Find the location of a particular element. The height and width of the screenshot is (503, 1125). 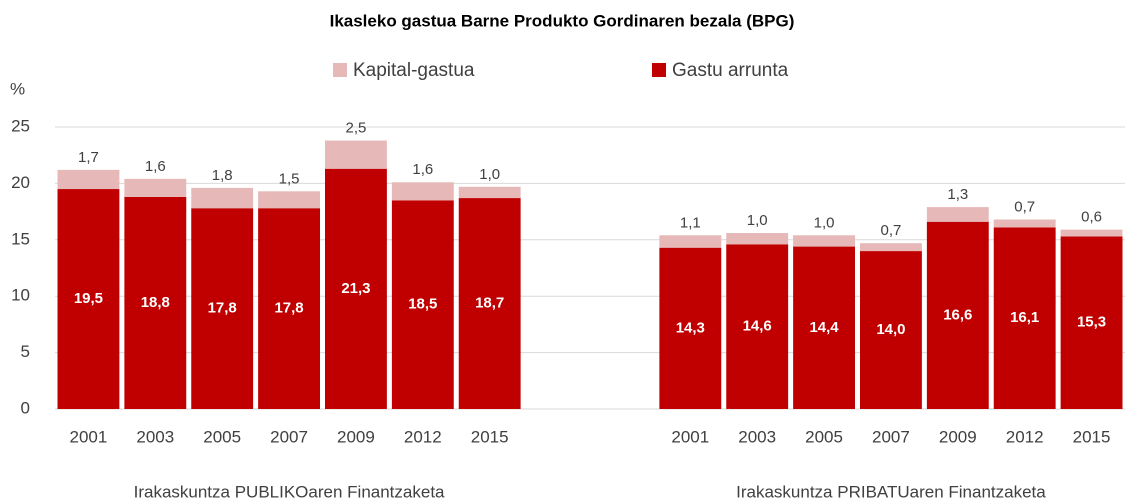

value-label: 16,1 is located at coordinates (1024, 317).